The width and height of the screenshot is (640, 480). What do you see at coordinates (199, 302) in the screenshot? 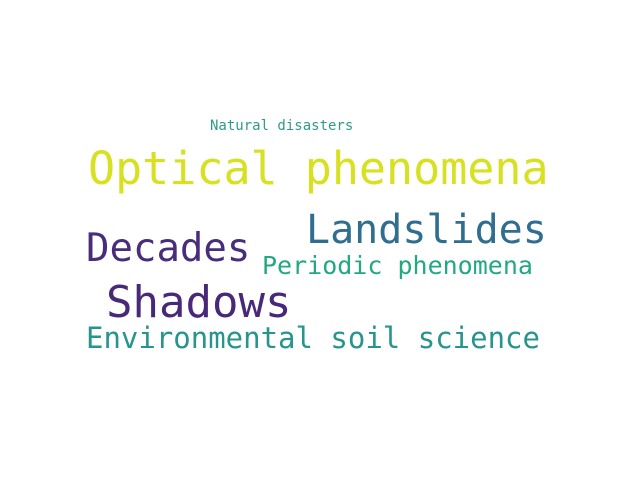
I see `word-shadows: Shadows` at bounding box center [199, 302].